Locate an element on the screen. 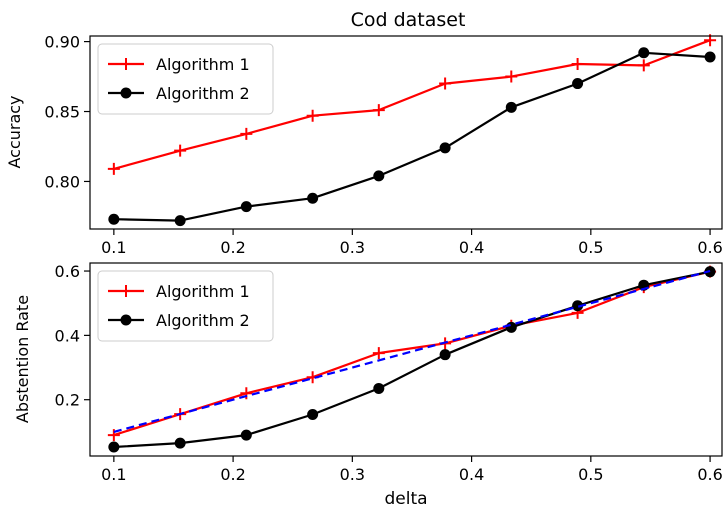 The image size is (726, 510). y-tick-label: 0.80 is located at coordinates (62, 181).